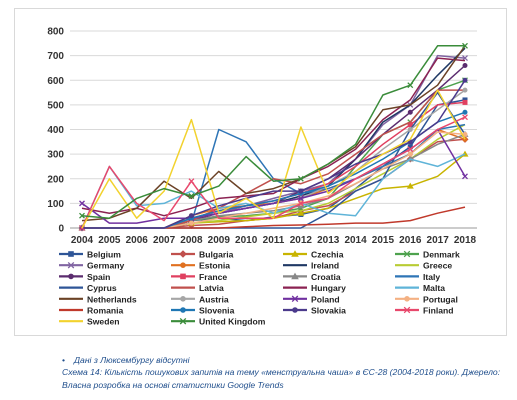 The image size is (517, 400). What do you see at coordinates (328, 288) in the screenshot?
I see `legend-label: Hungary` at bounding box center [328, 288].